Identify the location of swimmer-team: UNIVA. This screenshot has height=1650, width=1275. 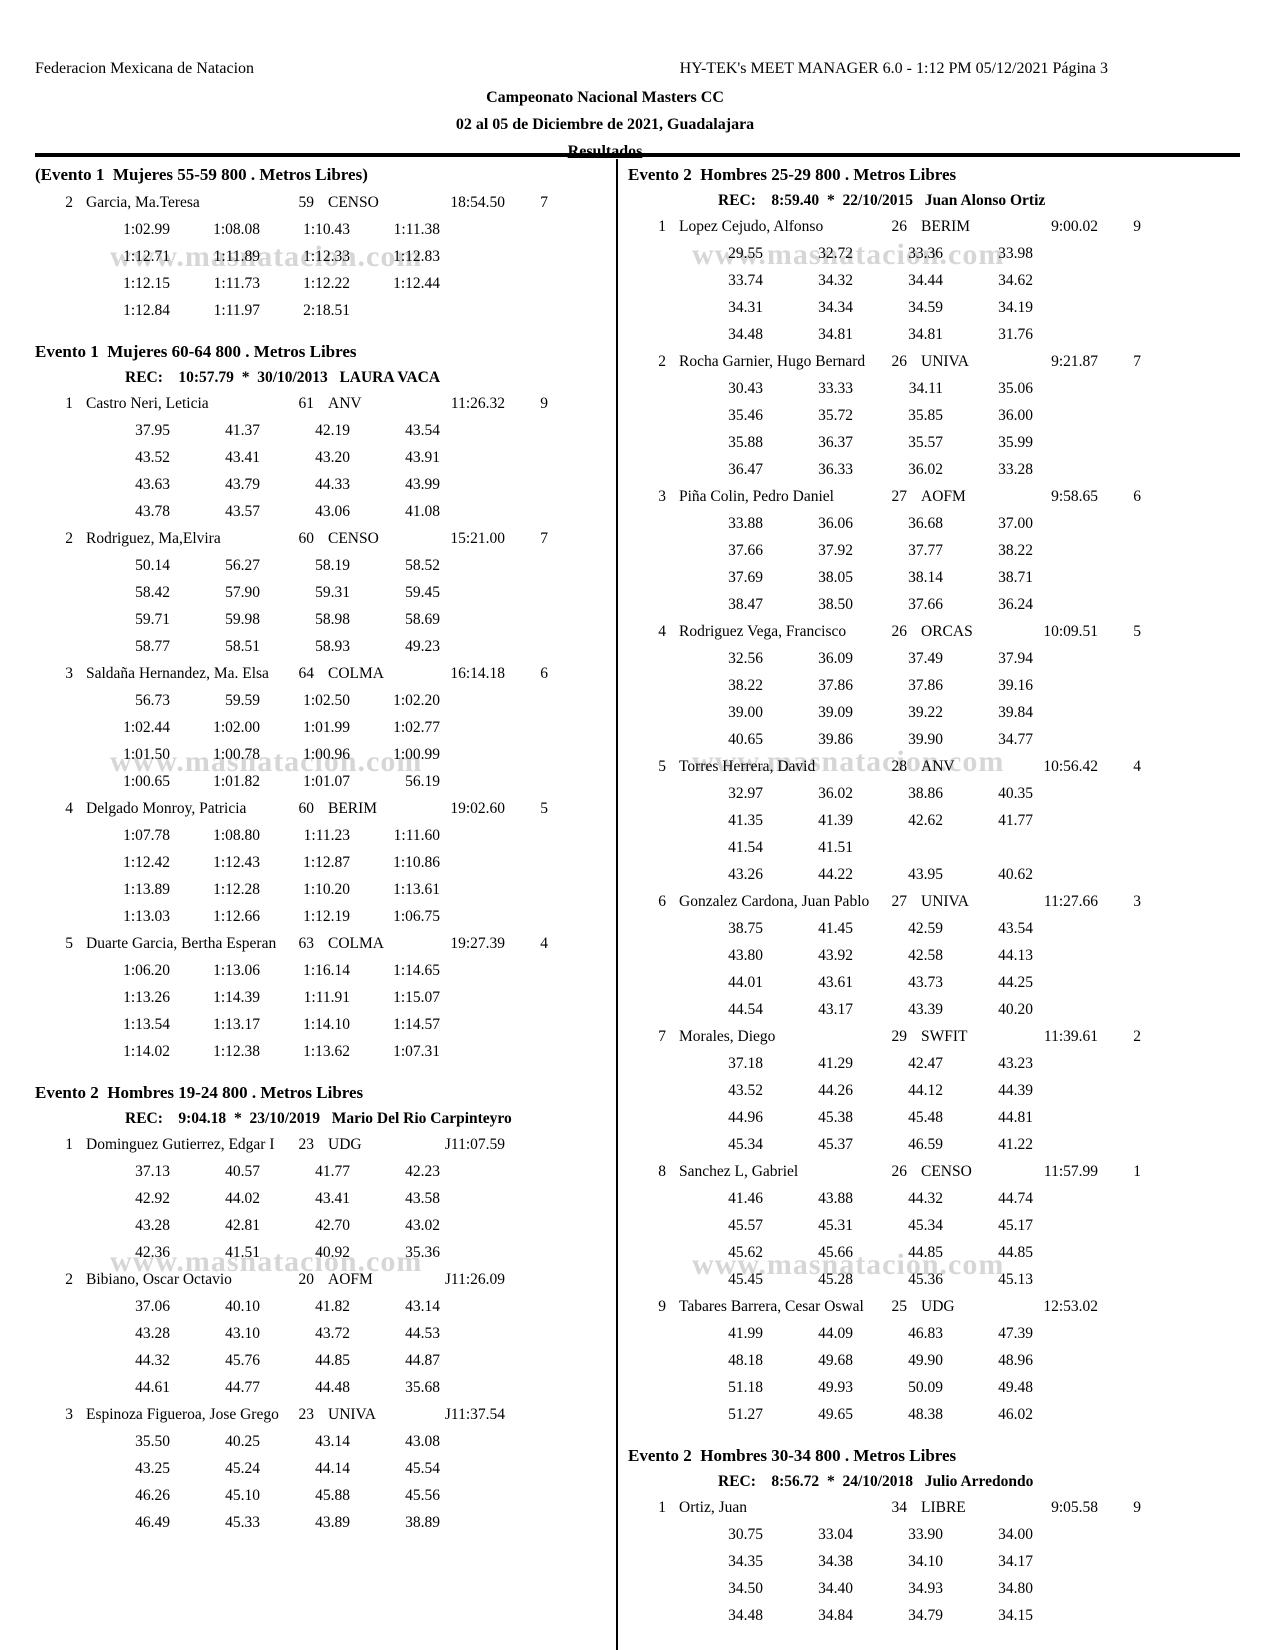
(352, 1414).